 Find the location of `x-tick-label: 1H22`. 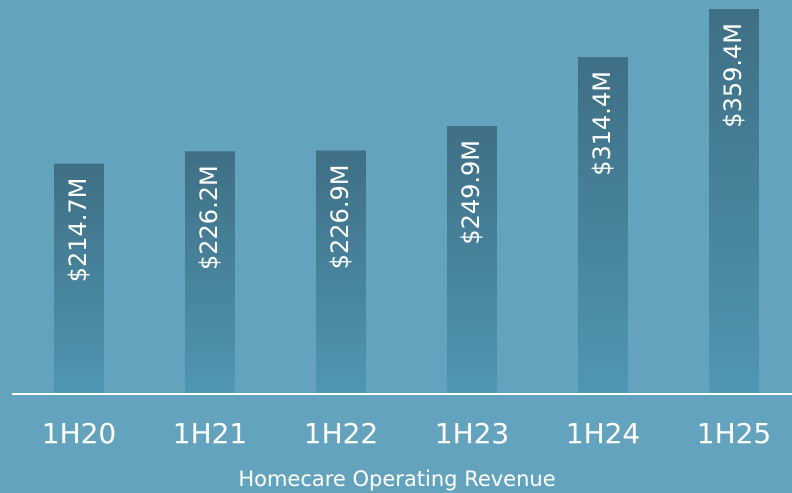

x-tick-label: 1H22 is located at coordinates (341, 433).